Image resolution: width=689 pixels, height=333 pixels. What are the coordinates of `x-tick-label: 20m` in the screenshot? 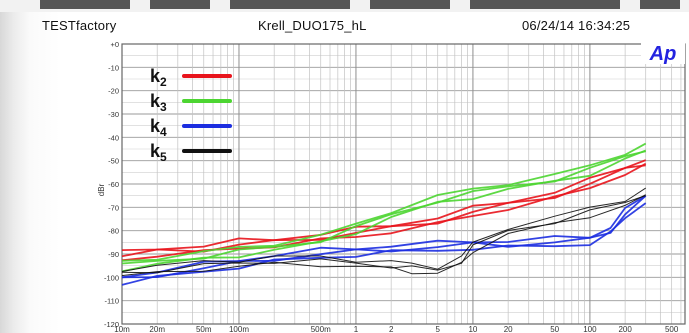 It's located at (157, 329).